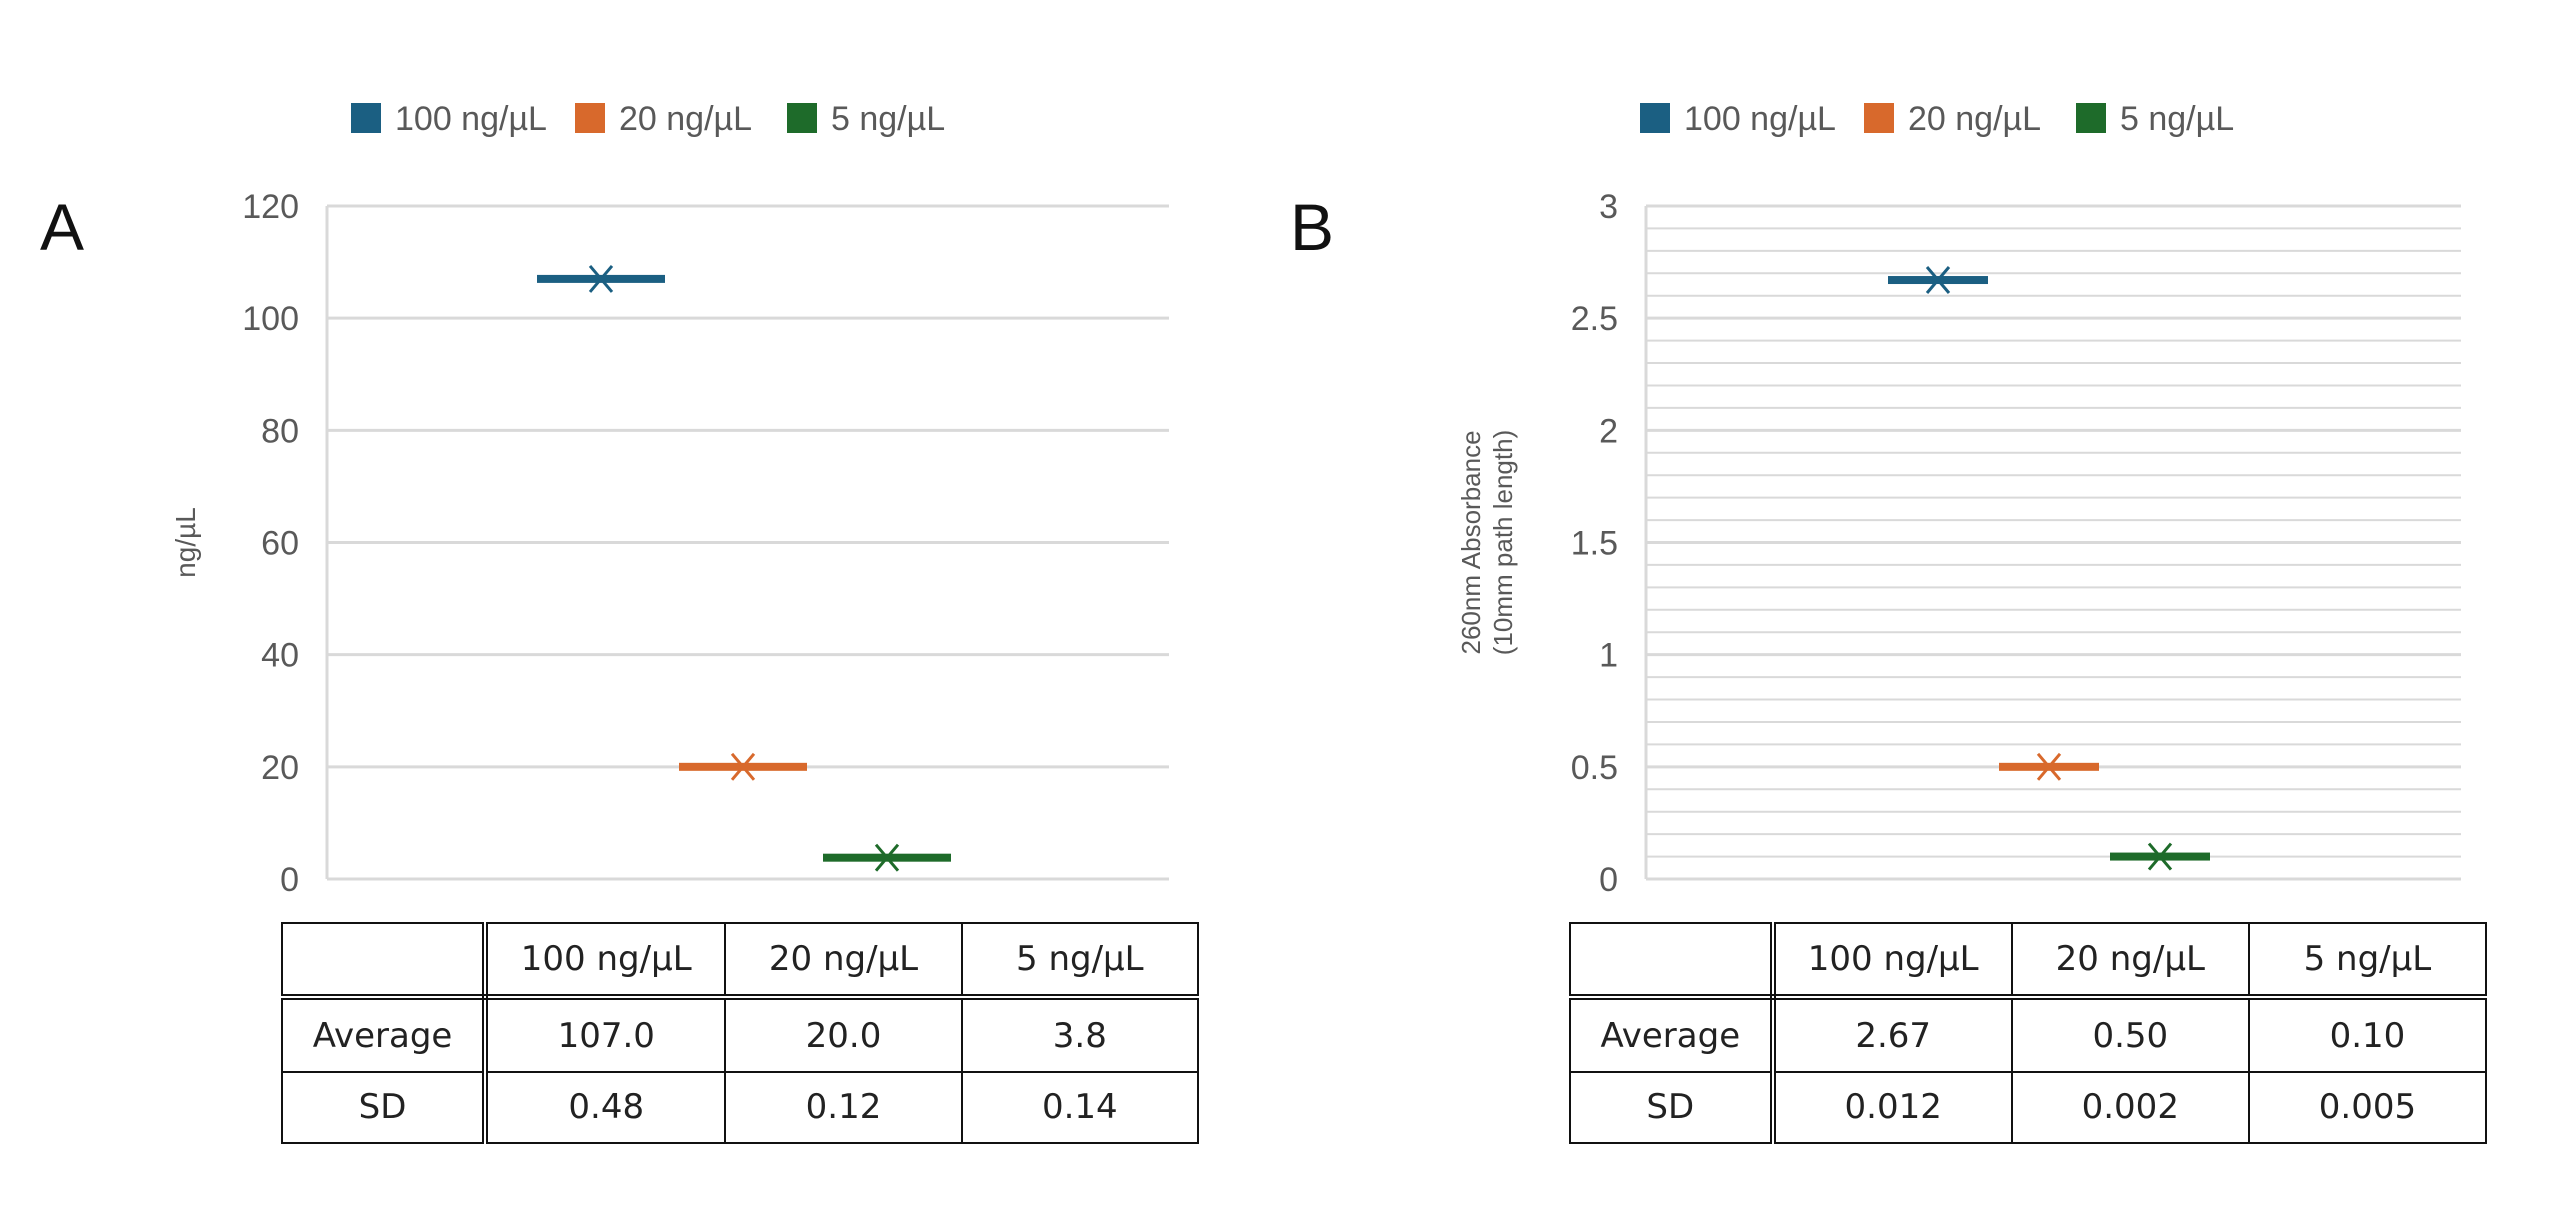  I want to click on table-cell: 3.8, so click(1080, 1034).